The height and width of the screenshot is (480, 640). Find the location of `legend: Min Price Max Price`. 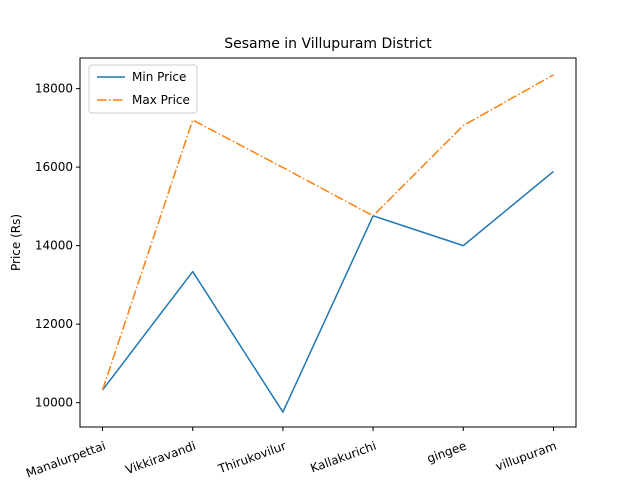

legend: Min Price Max Price is located at coordinates (143, 89).